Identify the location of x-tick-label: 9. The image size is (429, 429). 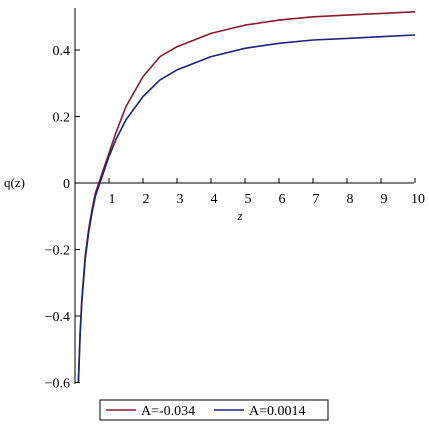
(384, 199).